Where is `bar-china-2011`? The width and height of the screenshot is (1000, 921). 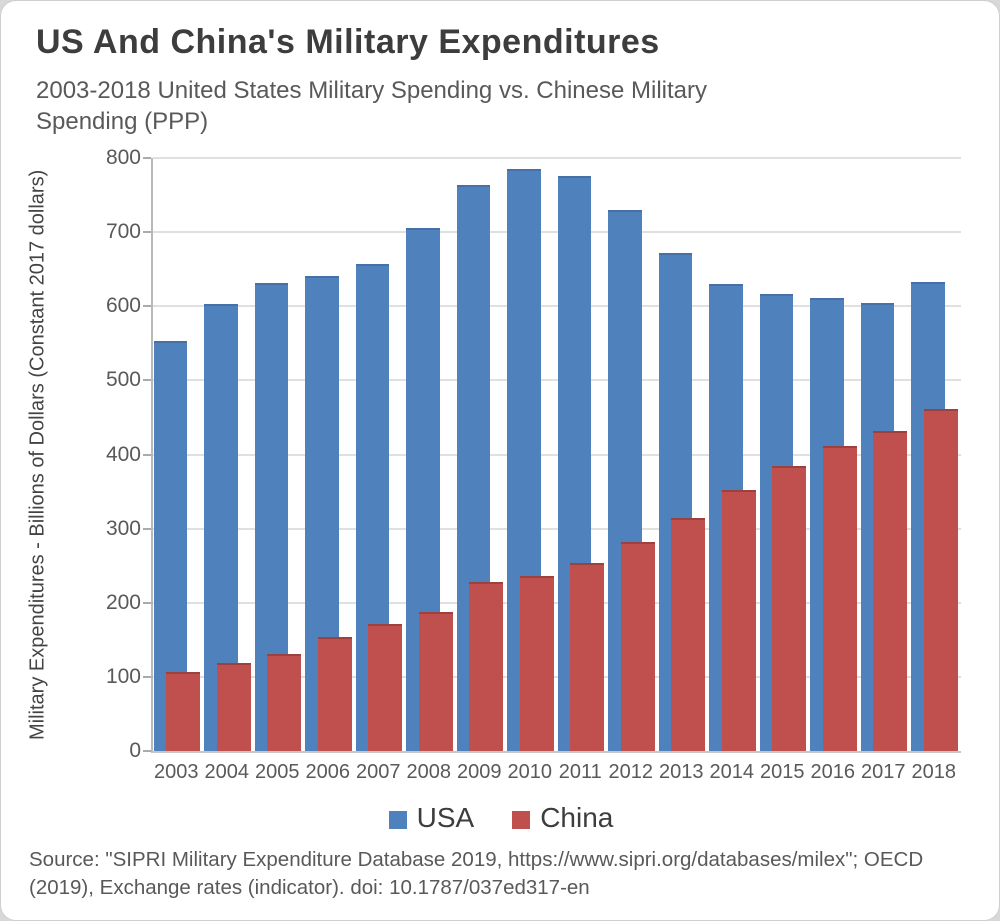
bar-china-2011 is located at coordinates (587, 656).